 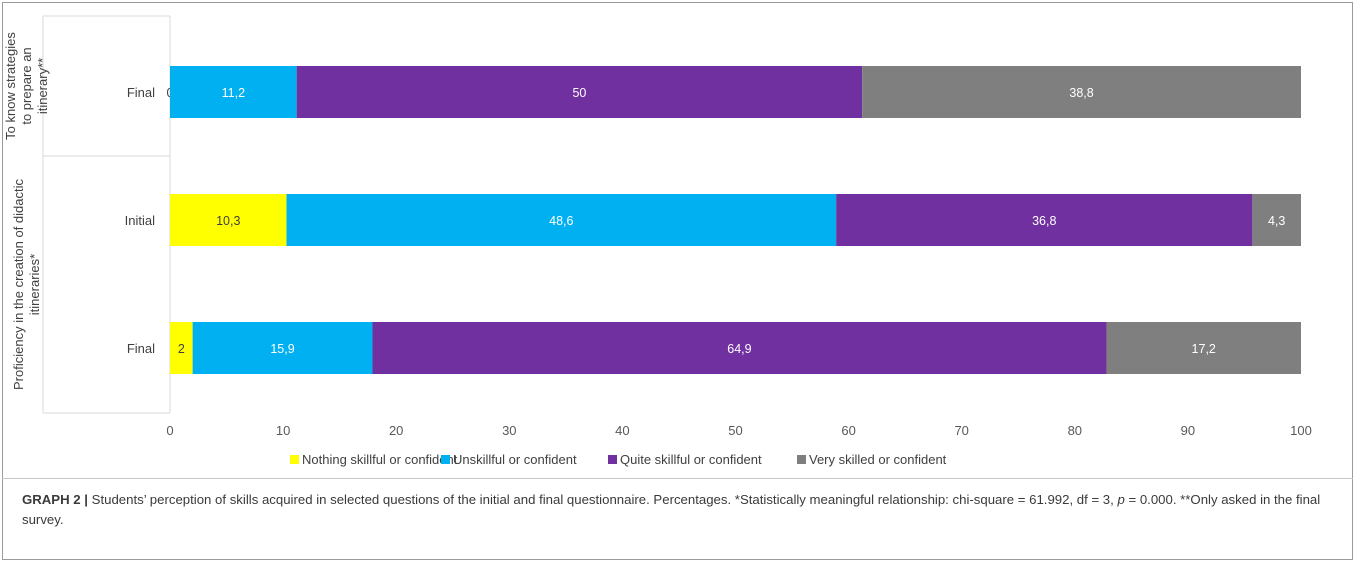 I want to click on data-label: 17,2, so click(x=1204, y=349).